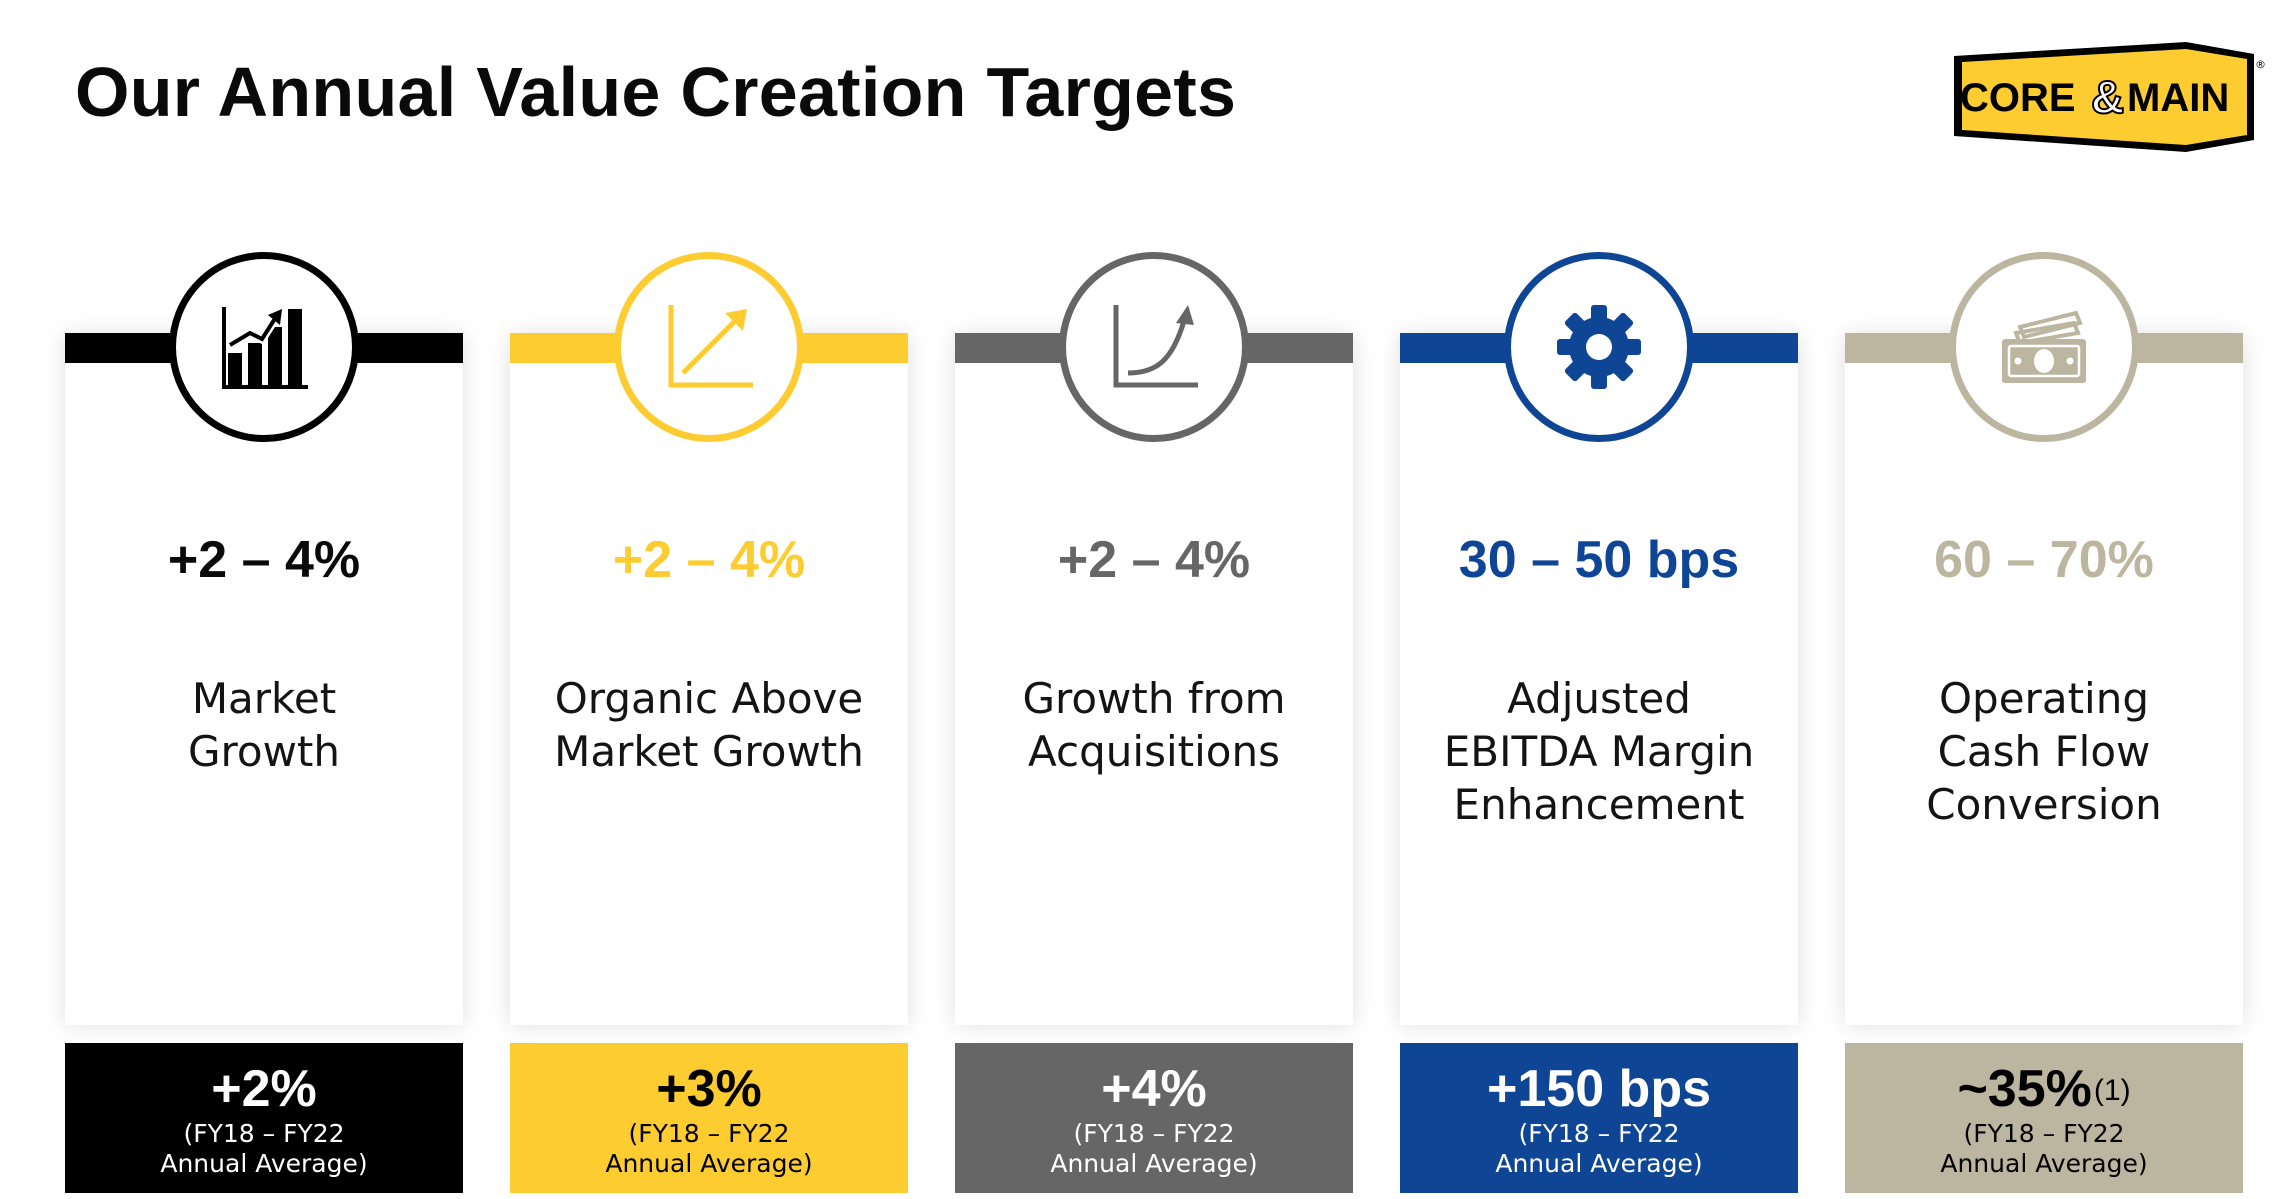  Describe the element at coordinates (656, 92) in the screenshot. I see `page-title: Our Annual Value Creation Targets` at that location.